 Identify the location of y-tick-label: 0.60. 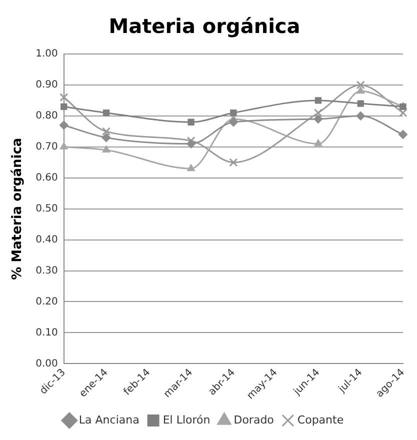
(47, 178).